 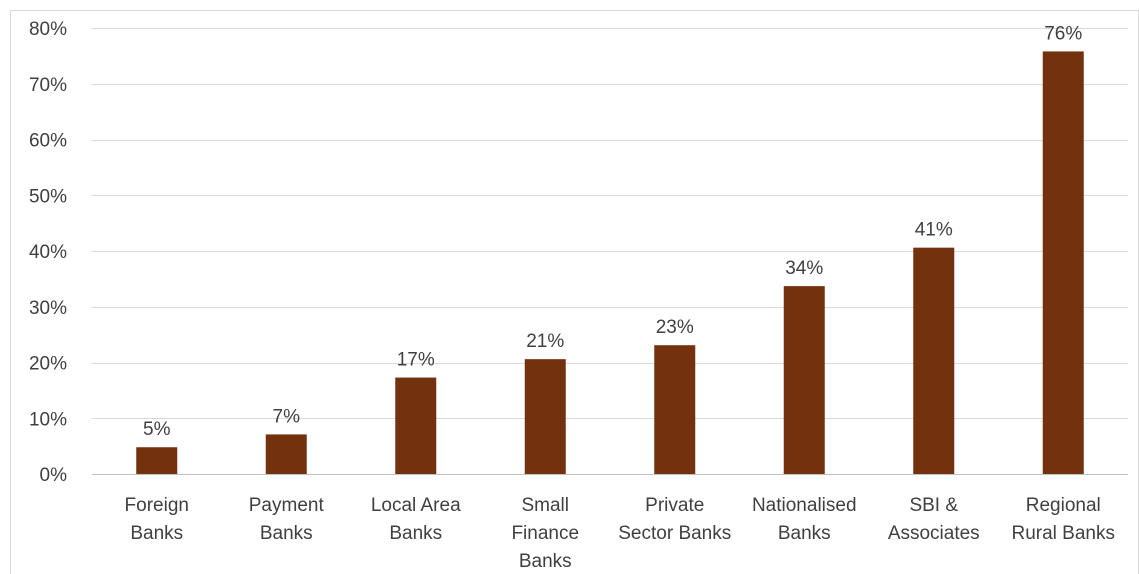 What do you see at coordinates (934, 519) in the screenshot?
I see `x-category-label: SBI & Associates` at bounding box center [934, 519].